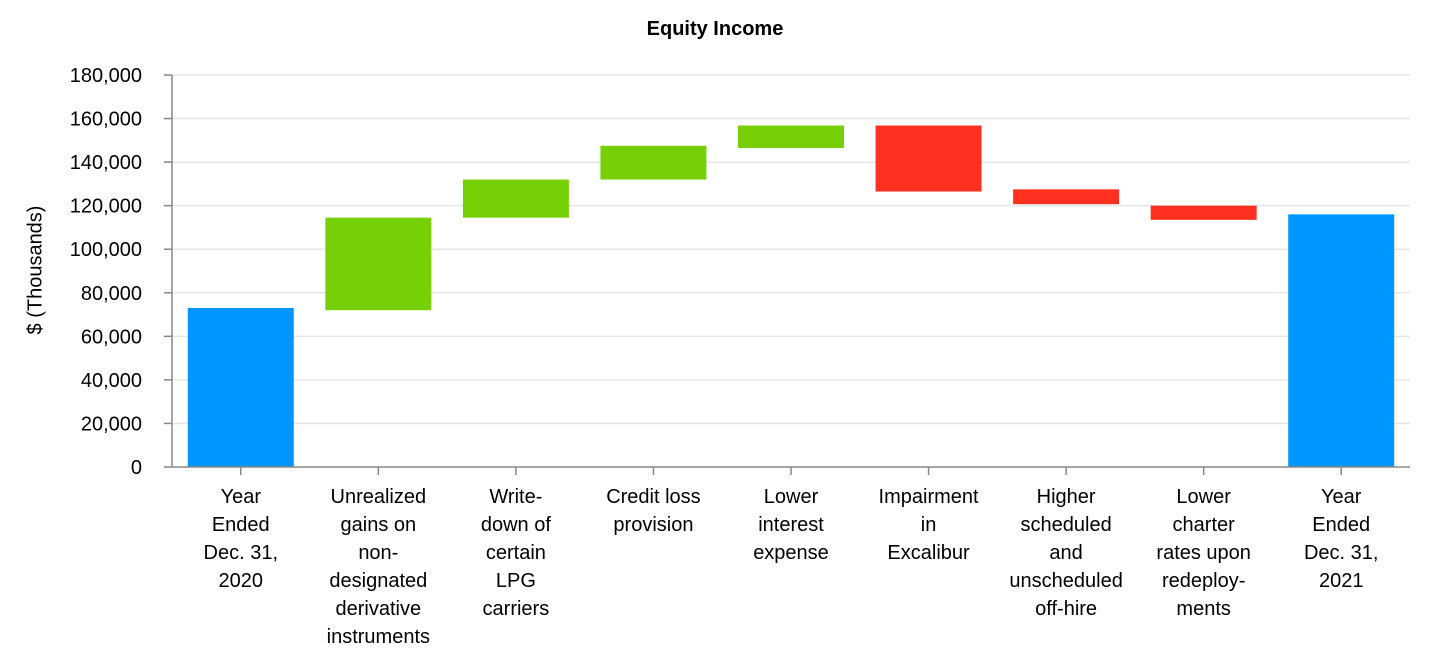 This screenshot has width=1430, height=666. What do you see at coordinates (791, 525) in the screenshot?
I see `x-category-label: Lower interest expense` at bounding box center [791, 525].